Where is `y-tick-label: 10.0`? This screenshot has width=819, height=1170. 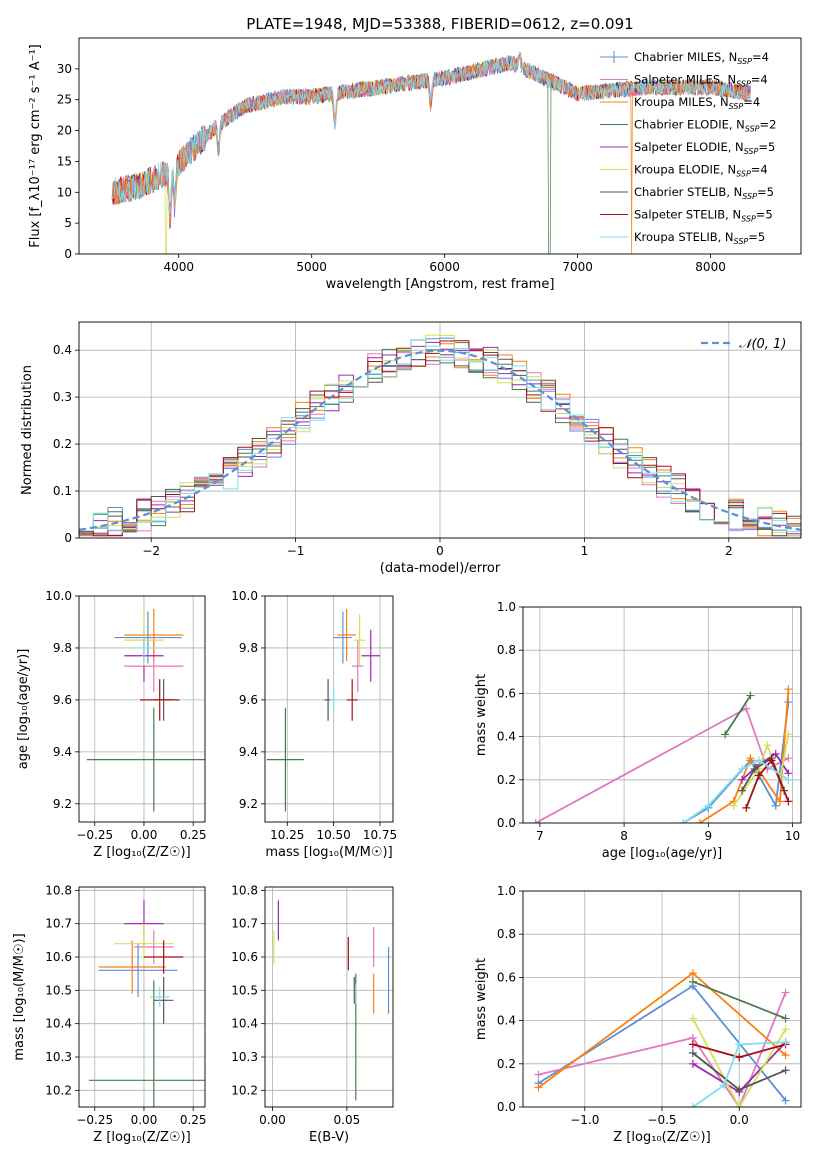 y-tick-label: 10.0 is located at coordinates (244, 596).